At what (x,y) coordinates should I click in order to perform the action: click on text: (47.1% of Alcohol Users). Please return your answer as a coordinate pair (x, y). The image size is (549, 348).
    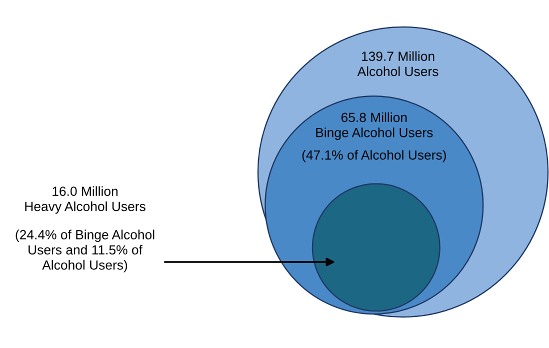
    Looking at the image, I should click on (374, 156).